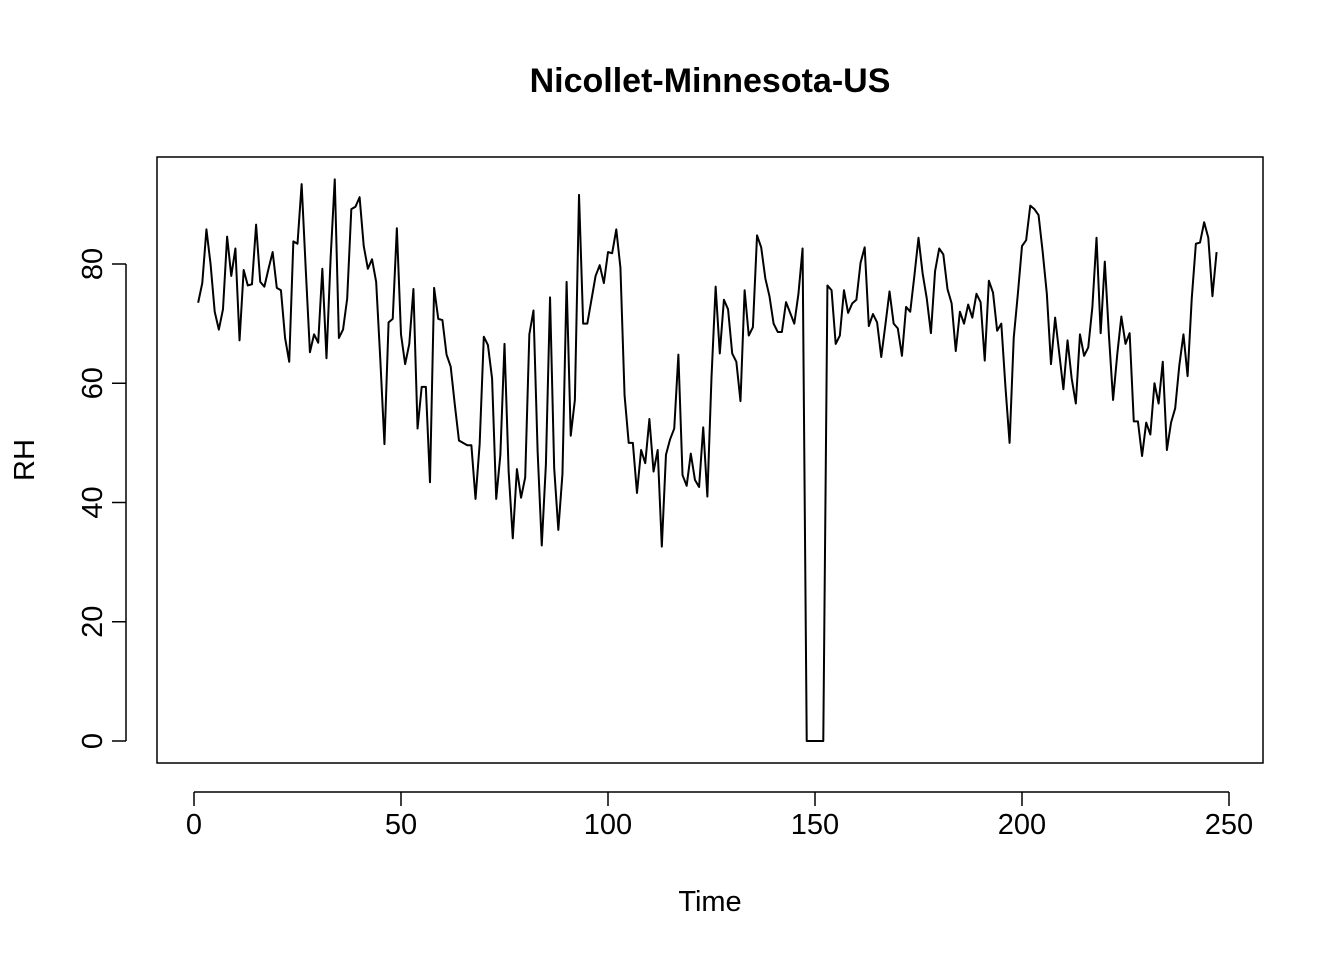 The width and height of the screenshot is (1344, 960). What do you see at coordinates (93, 264) in the screenshot?
I see `y-tick-label: 80` at bounding box center [93, 264].